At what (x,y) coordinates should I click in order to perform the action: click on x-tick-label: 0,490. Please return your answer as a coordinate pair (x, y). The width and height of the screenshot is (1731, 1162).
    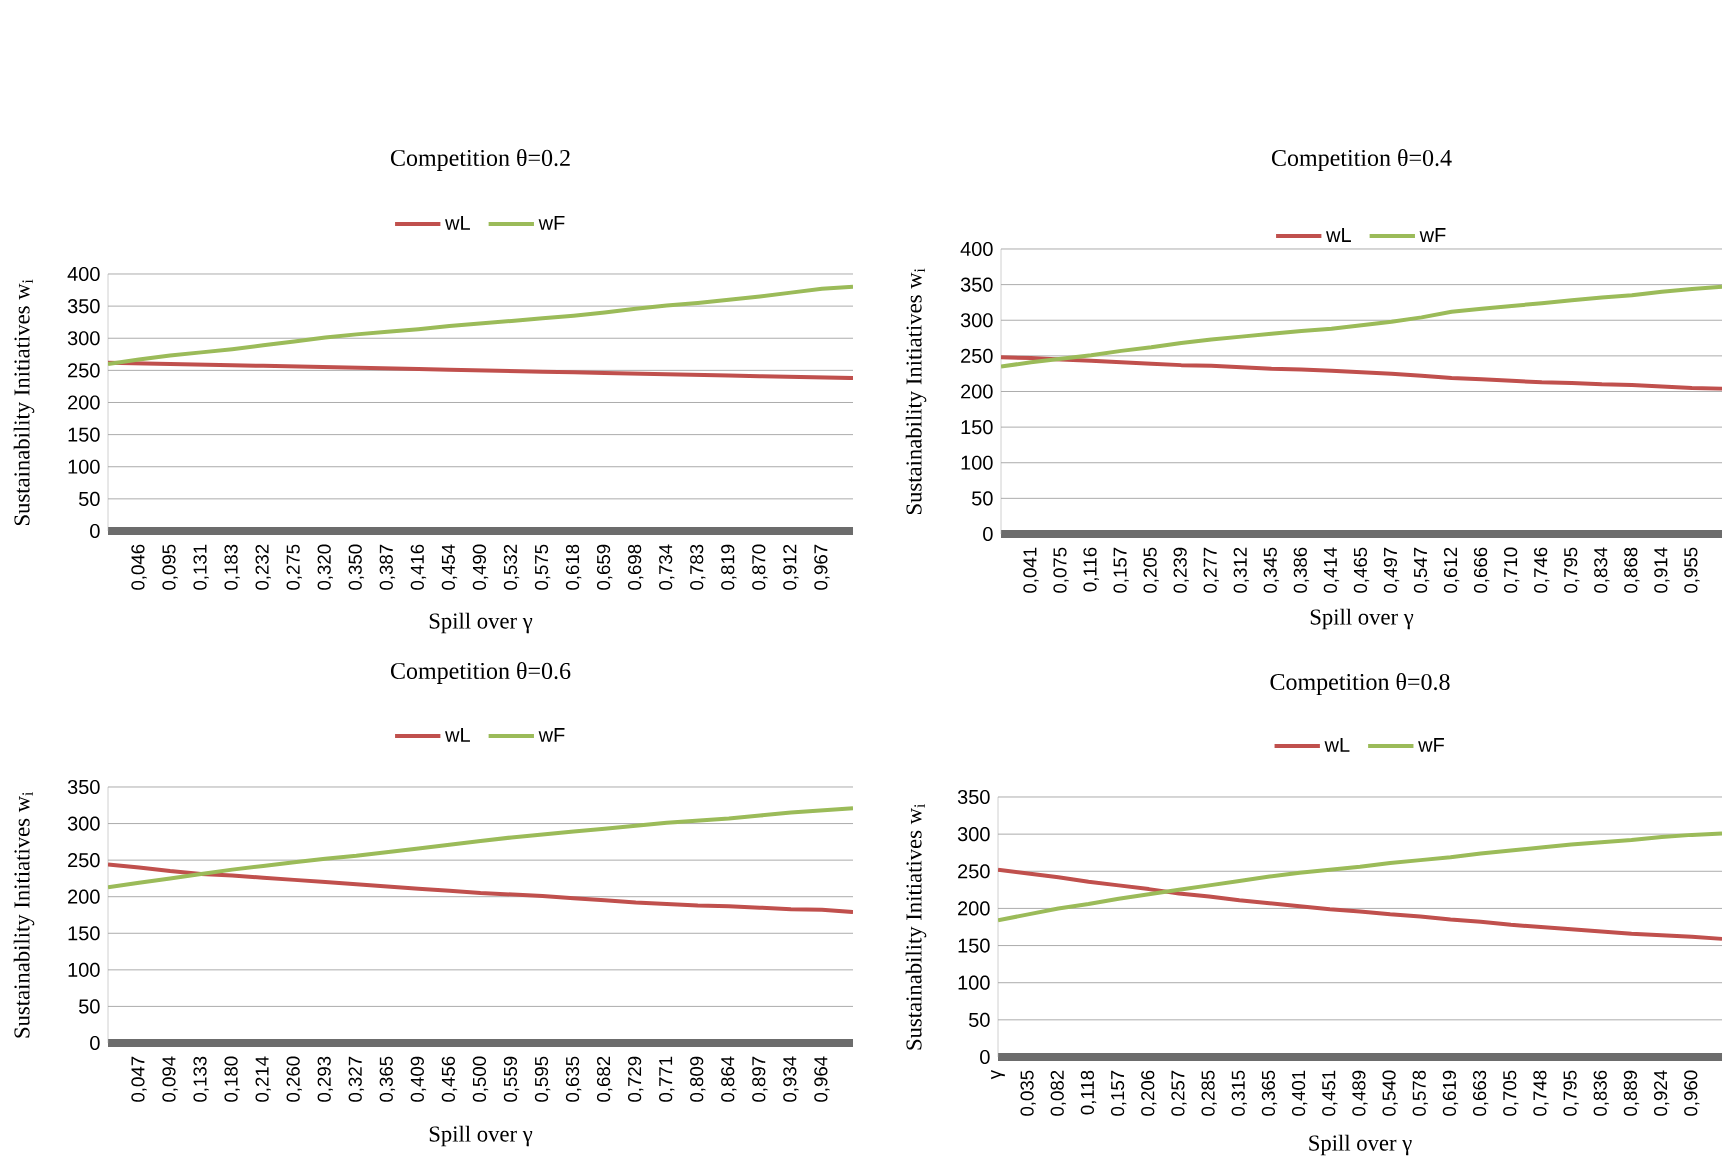
    Looking at the image, I should click on (480, 567).